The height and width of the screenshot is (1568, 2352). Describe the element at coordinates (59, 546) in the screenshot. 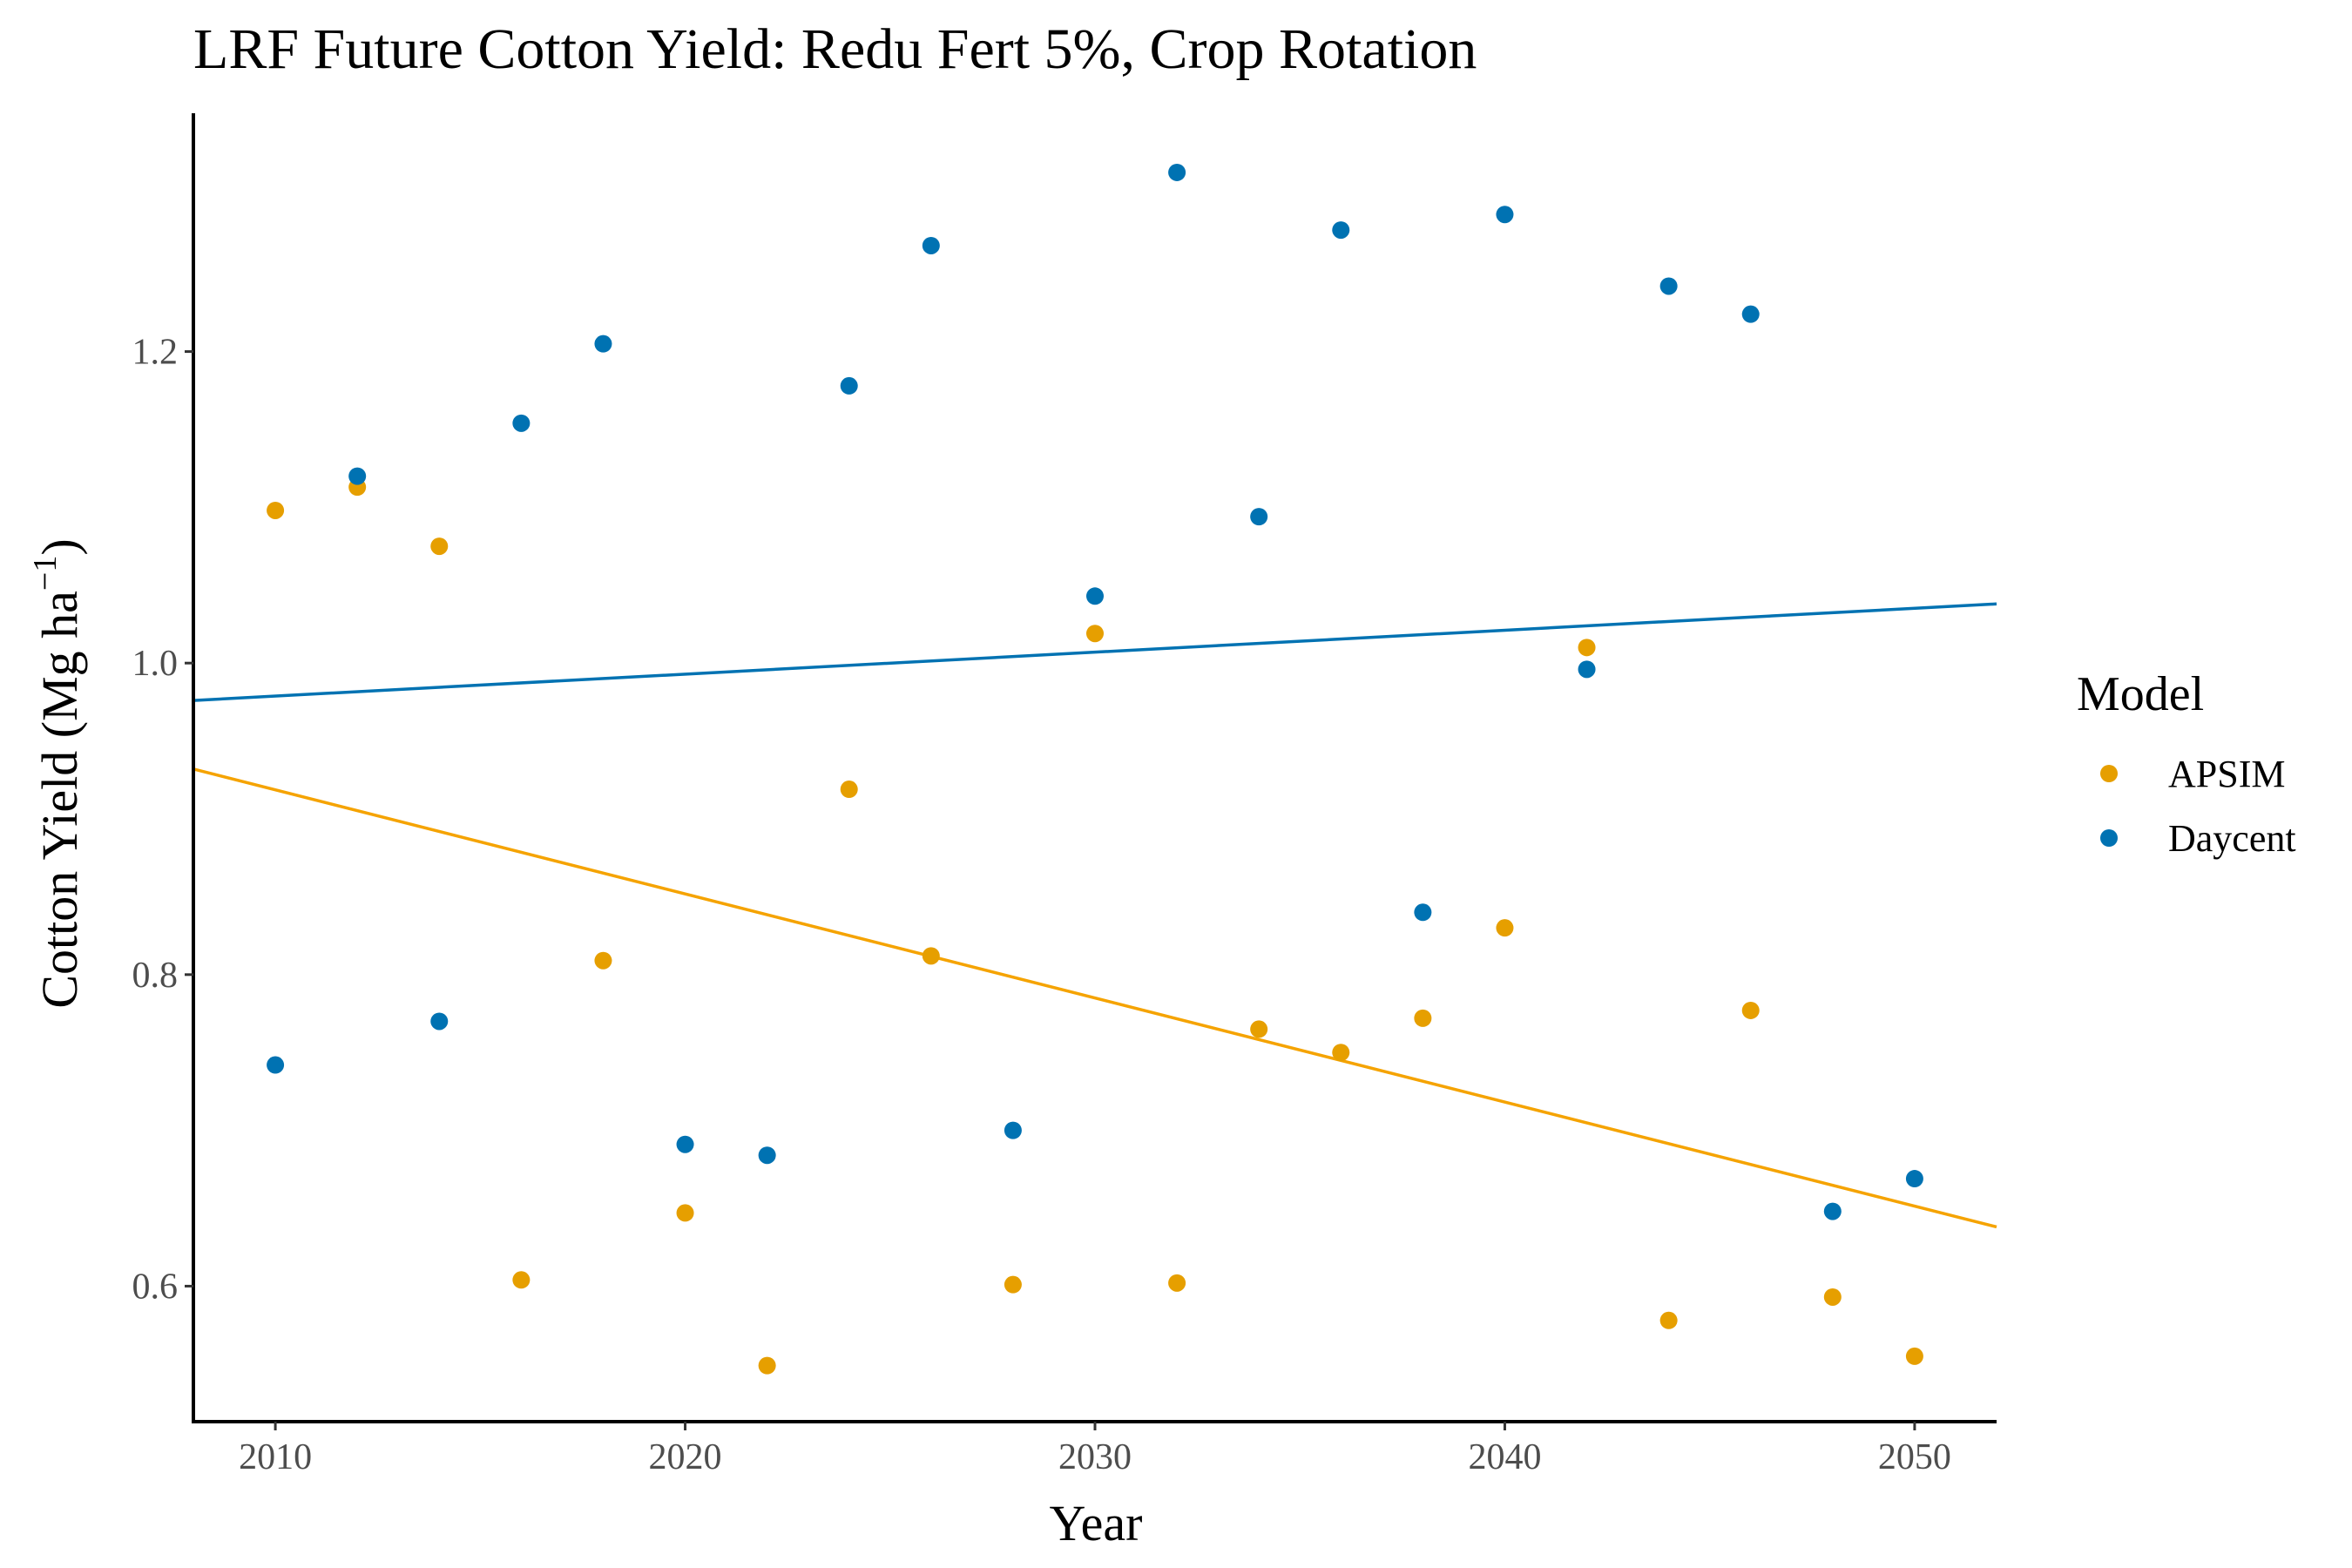

I see `y-axis-title-close: )` at that location.